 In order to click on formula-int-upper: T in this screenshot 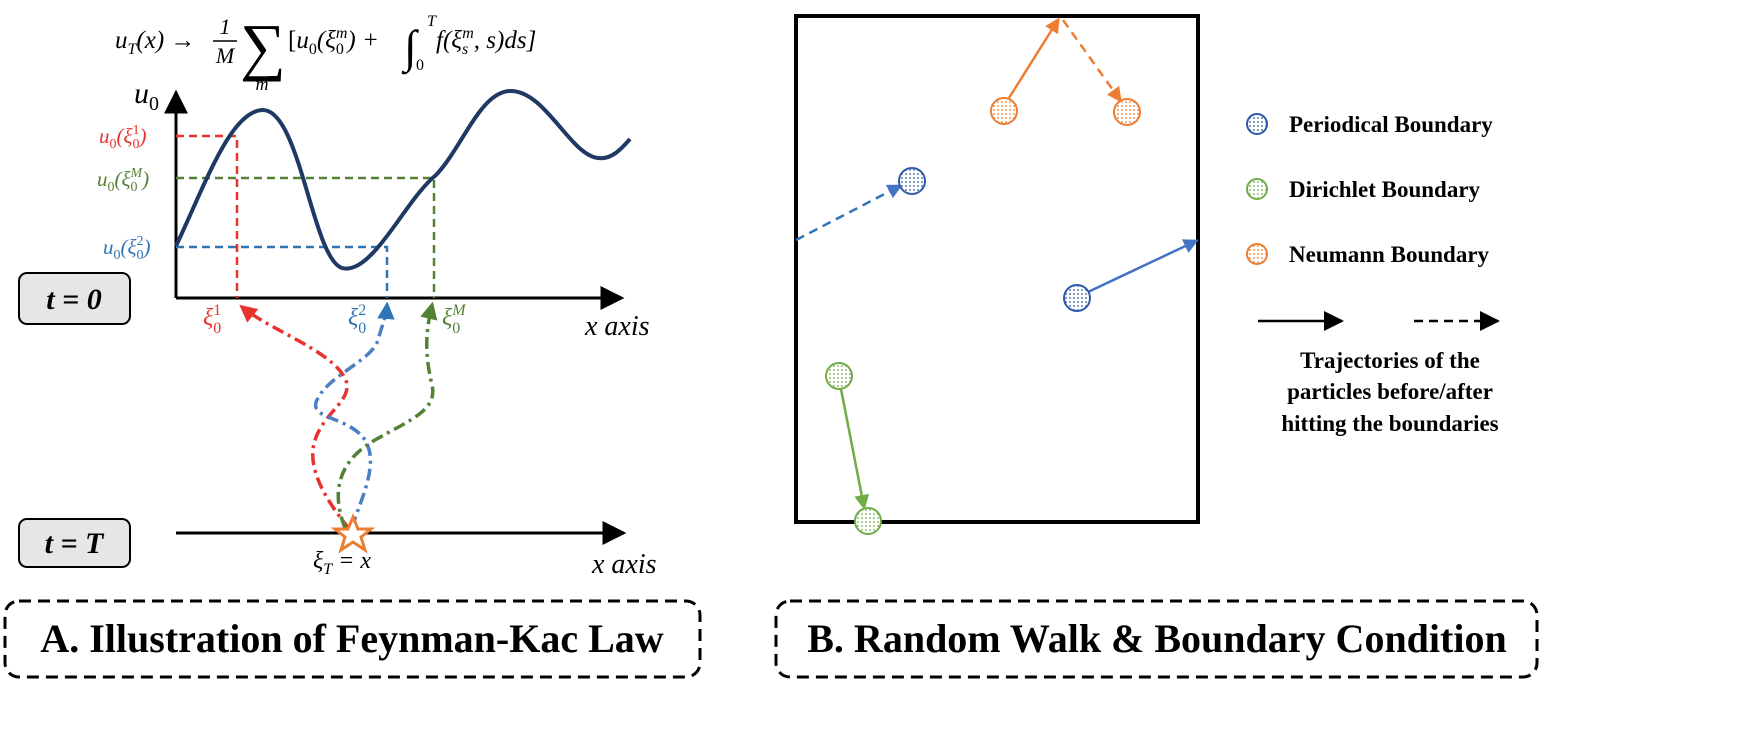, I will do `click(432, 21)`.